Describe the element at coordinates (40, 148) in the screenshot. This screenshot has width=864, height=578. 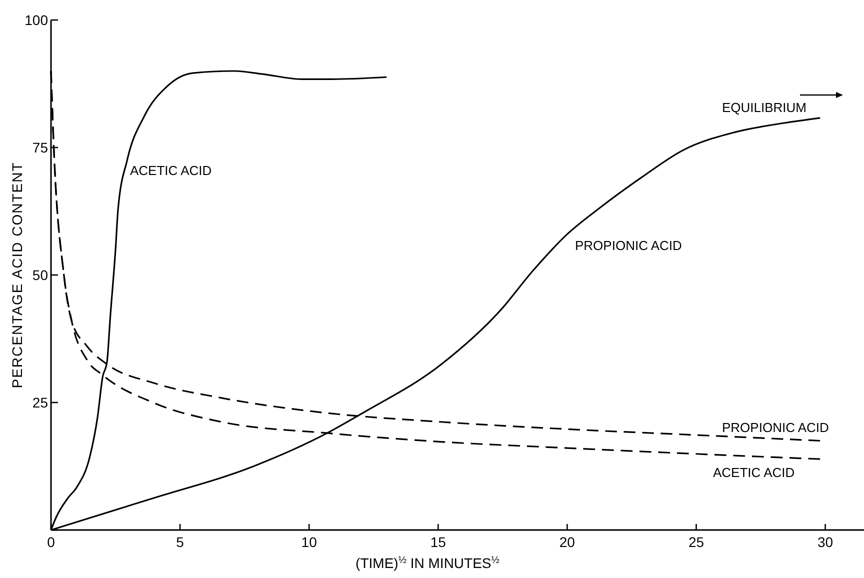
I see `y-tick-label: 75` at that location.